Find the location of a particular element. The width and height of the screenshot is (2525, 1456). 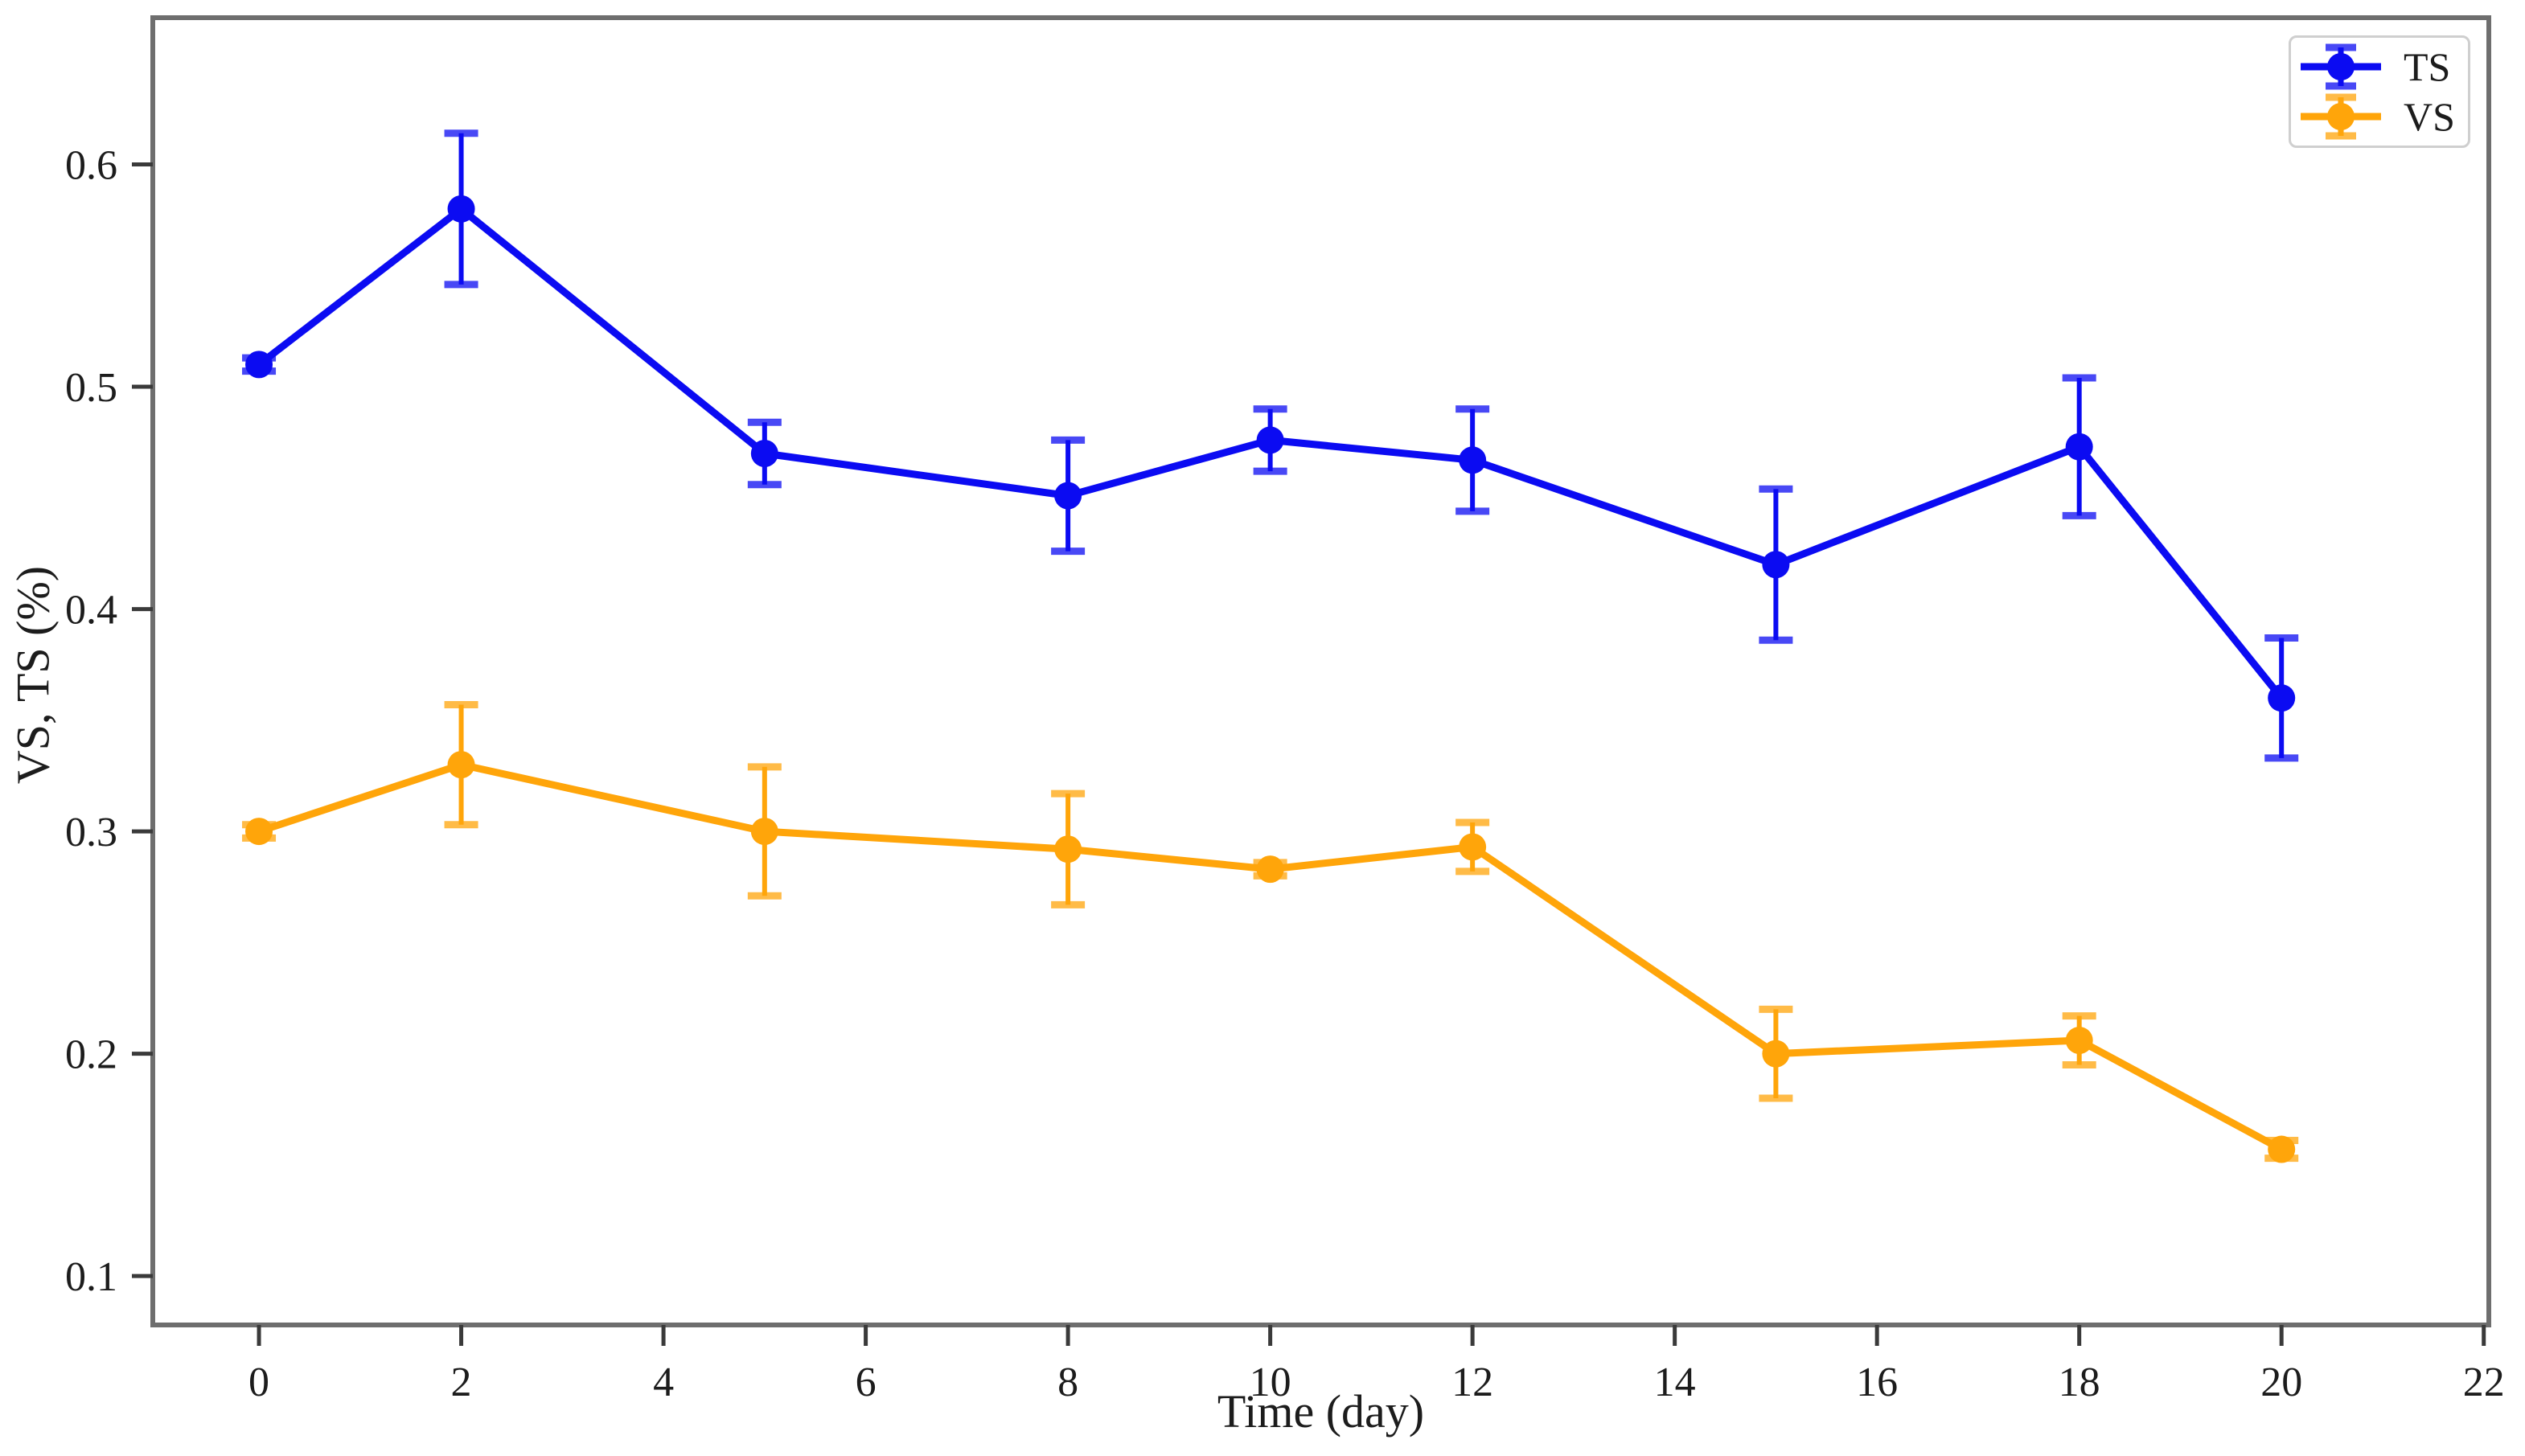

x-tick-label: 12 is located at coordinates (1472, 1382).